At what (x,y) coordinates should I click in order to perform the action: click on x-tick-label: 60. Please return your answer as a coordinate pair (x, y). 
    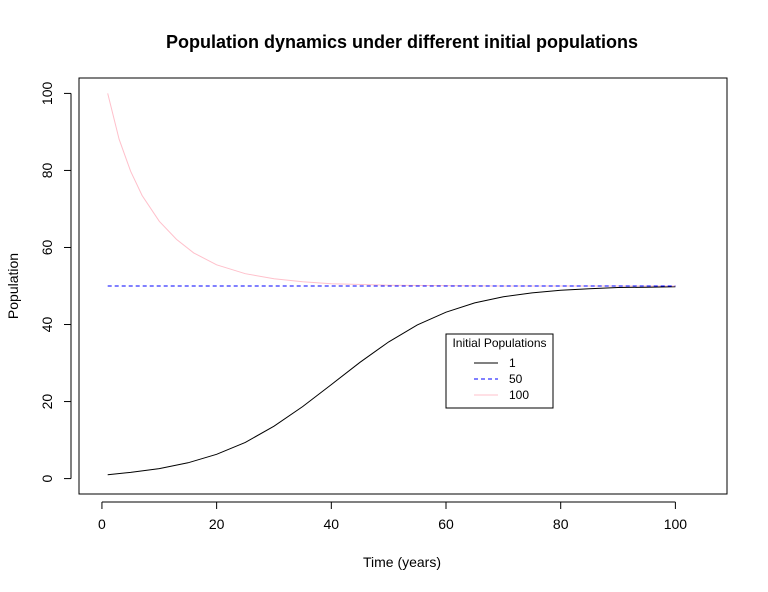
    Looking at the image, I should click on (446, 524).